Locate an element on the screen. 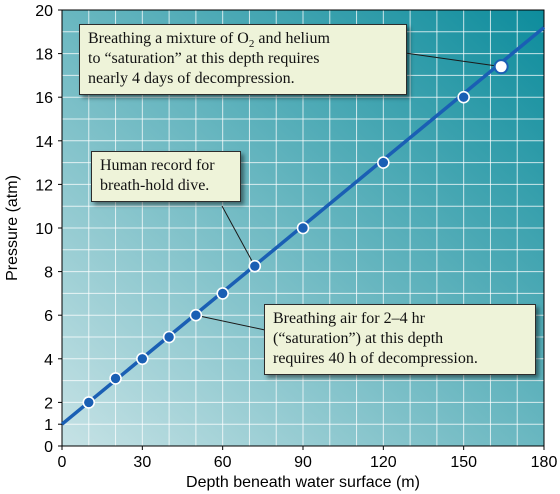 The image size is (560, 494). subscript-text: 2 is located at coordinates (251, 44).